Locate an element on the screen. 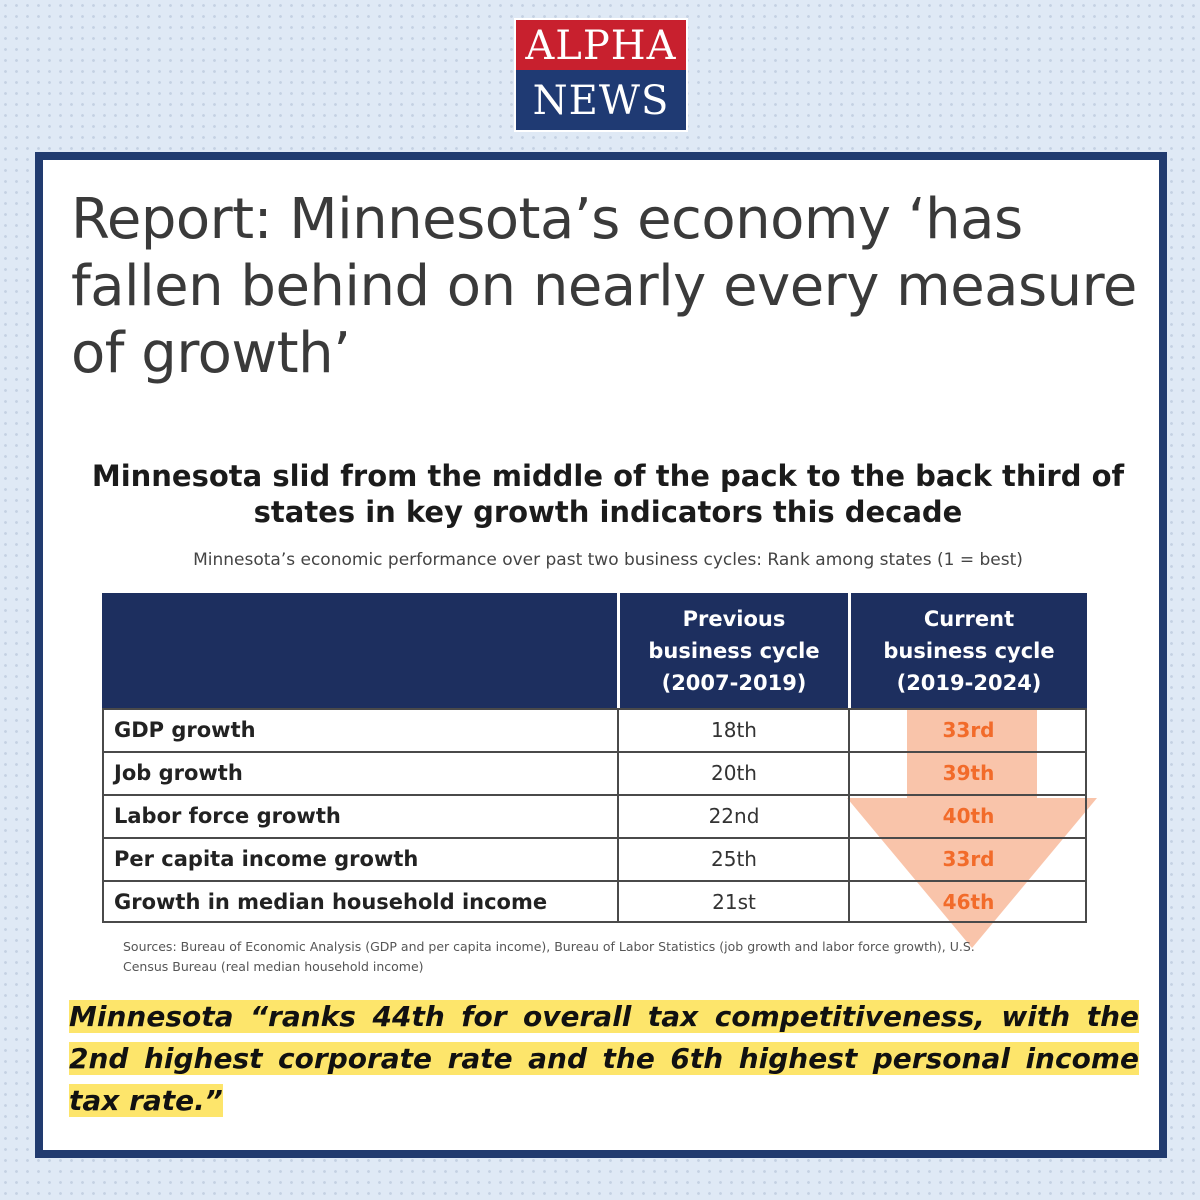 This screenshot has width=1200, height=1200. row-label: GDP growth is located at coordinates (185, 730).